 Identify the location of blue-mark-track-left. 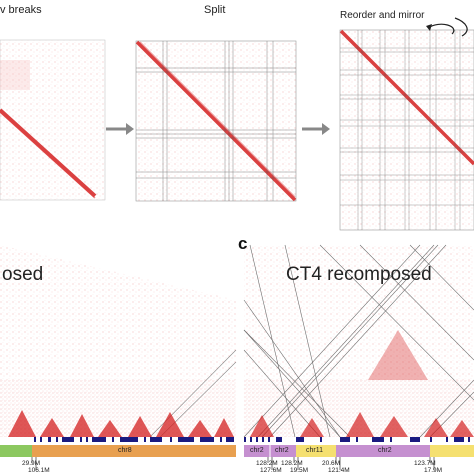
(134, 439).